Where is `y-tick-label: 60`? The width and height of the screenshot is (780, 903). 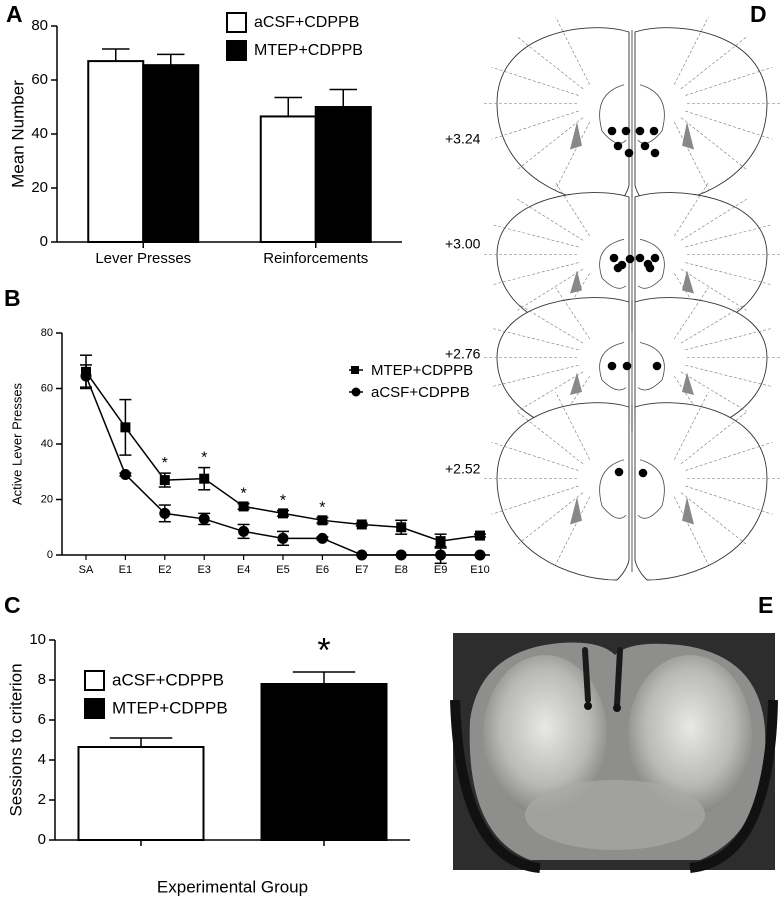
y-tick-label: 60 is located at coordinates (39, 79).